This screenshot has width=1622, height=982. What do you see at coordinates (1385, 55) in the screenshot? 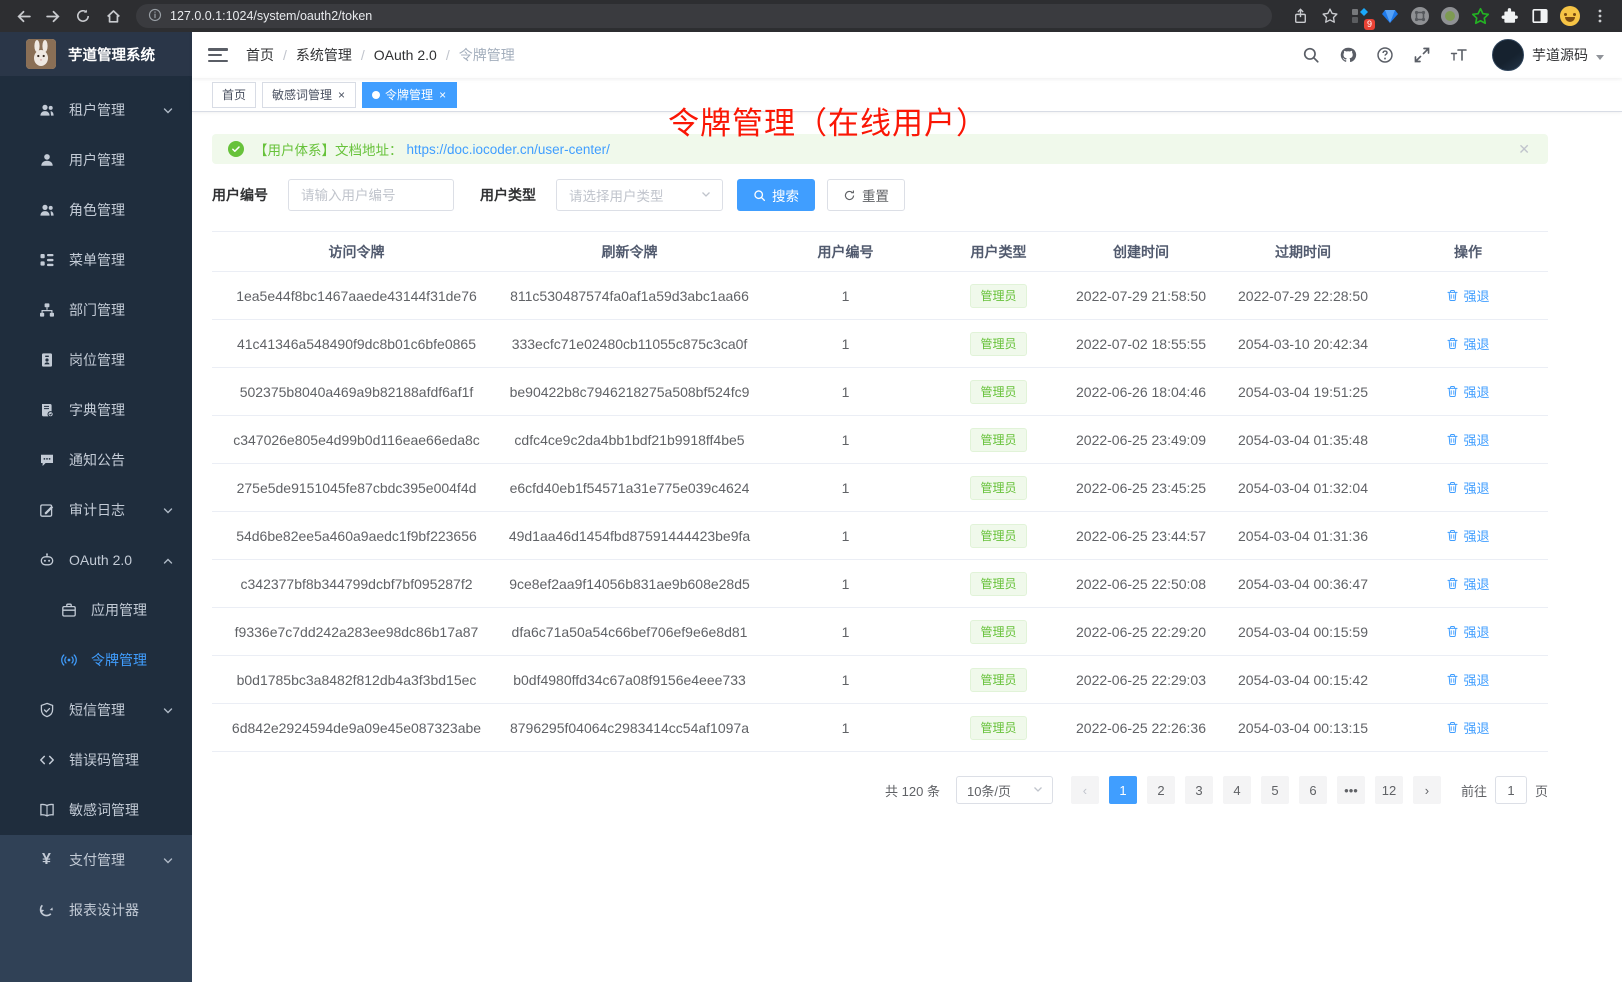
I see `help-icon` at bounding box center [1385, 55].